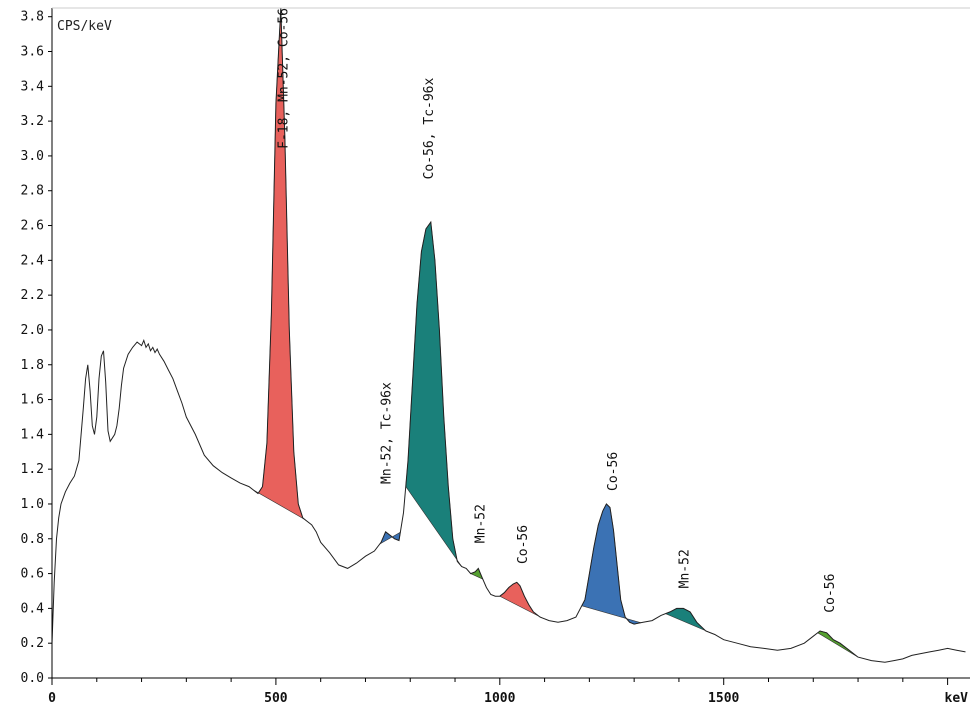 This screenshot has width=976, height=707. I want to click on peak-label-3: Mn-52, so click(481, 523).